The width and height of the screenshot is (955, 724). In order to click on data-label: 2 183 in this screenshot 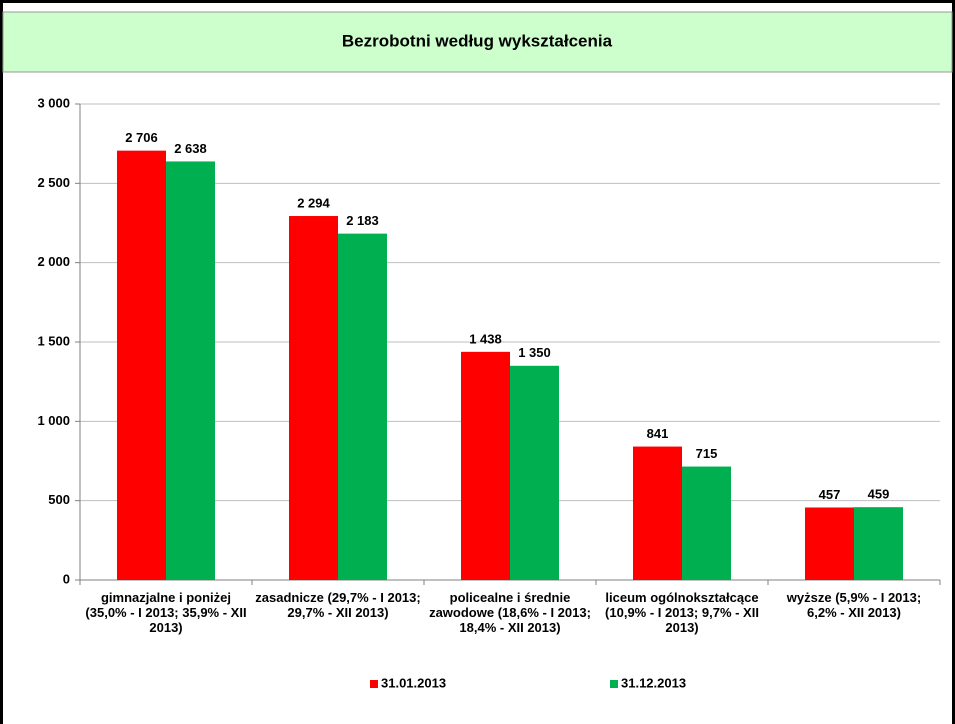, I will do `click(362, 220)`.